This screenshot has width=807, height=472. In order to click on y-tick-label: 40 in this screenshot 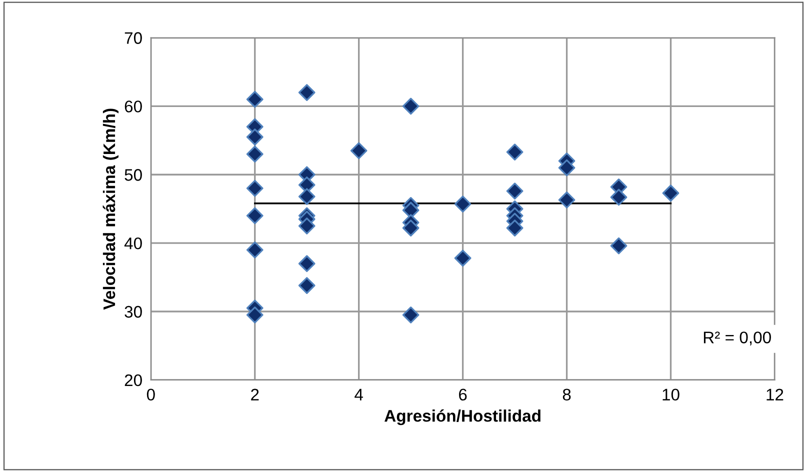, I will do `click(133, 243)`.